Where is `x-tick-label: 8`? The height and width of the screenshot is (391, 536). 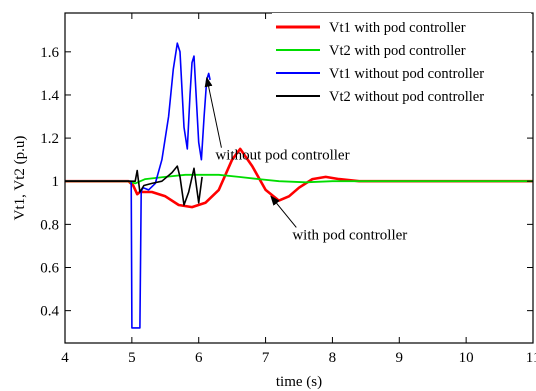 x-tick-label: 8 is located at coordinates (333, 358).